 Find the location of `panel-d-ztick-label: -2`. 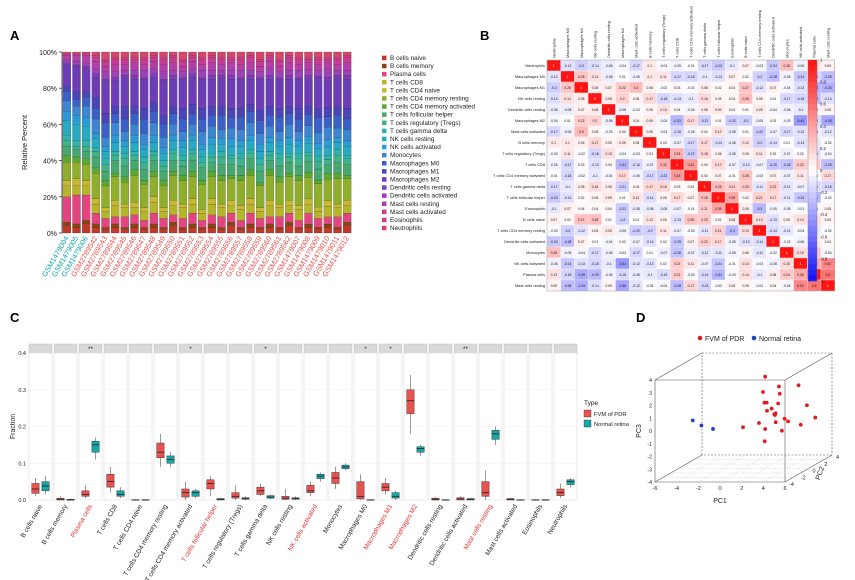

panel-d-ztick-label: -2 is located at coordinates (803, 478).